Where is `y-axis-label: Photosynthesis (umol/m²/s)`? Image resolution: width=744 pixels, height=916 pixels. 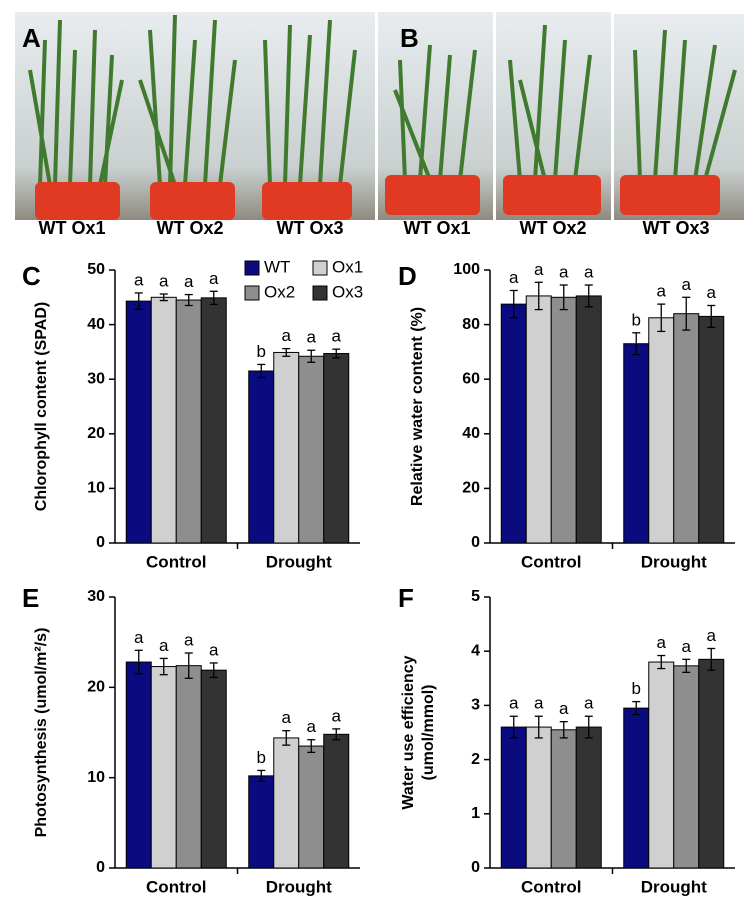 y-axis-label: Photosynthesis (umol/m²/s) is located at coordinates (41, 733).